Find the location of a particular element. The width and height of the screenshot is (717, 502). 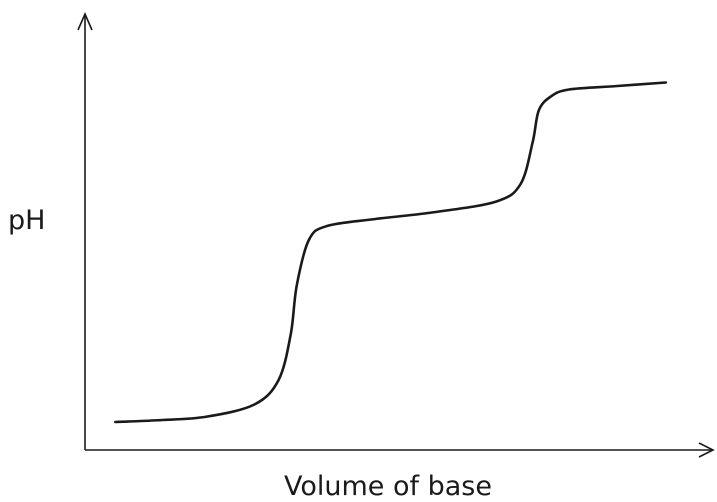

y-axis-label: pH is located at coordinates (26, 220).